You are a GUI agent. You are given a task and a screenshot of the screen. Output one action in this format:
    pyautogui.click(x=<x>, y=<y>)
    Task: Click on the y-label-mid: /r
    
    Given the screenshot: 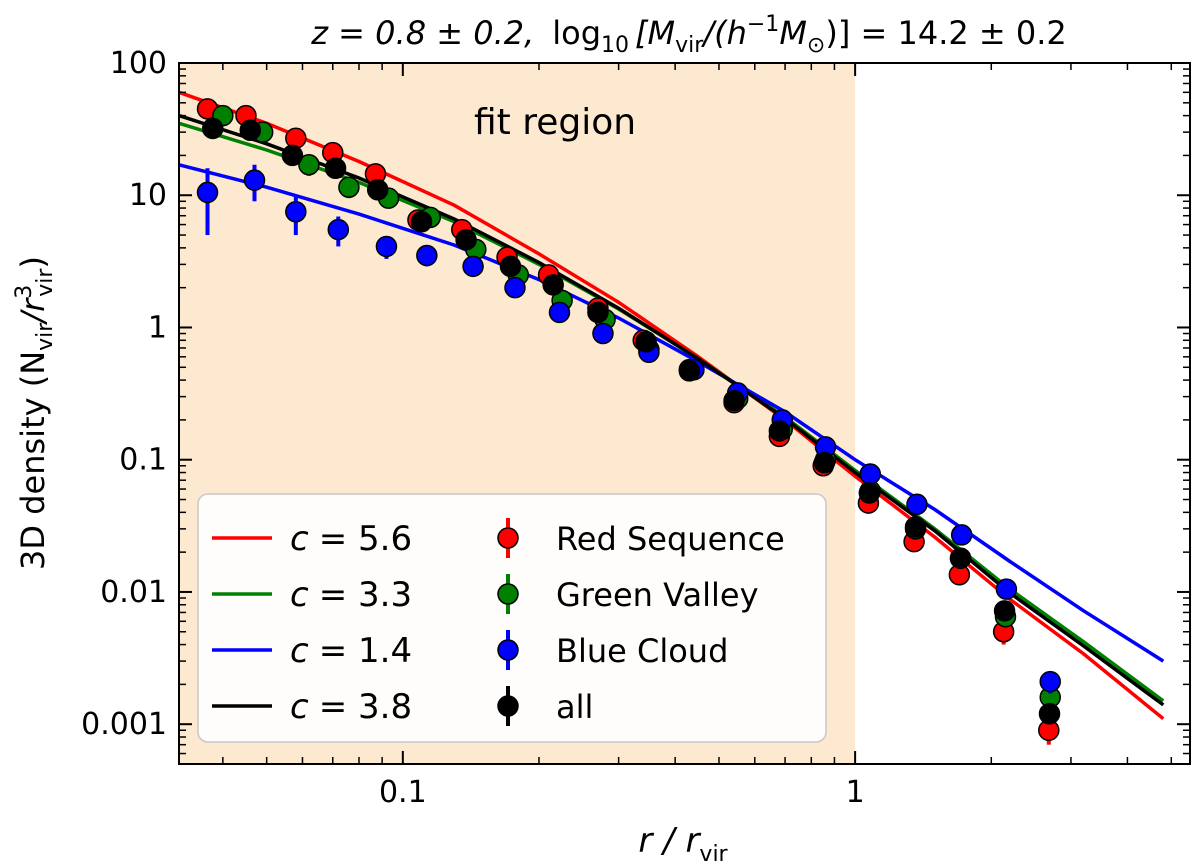 What is the action you would take?
    pyautogui.click(x=33, y=311)
    